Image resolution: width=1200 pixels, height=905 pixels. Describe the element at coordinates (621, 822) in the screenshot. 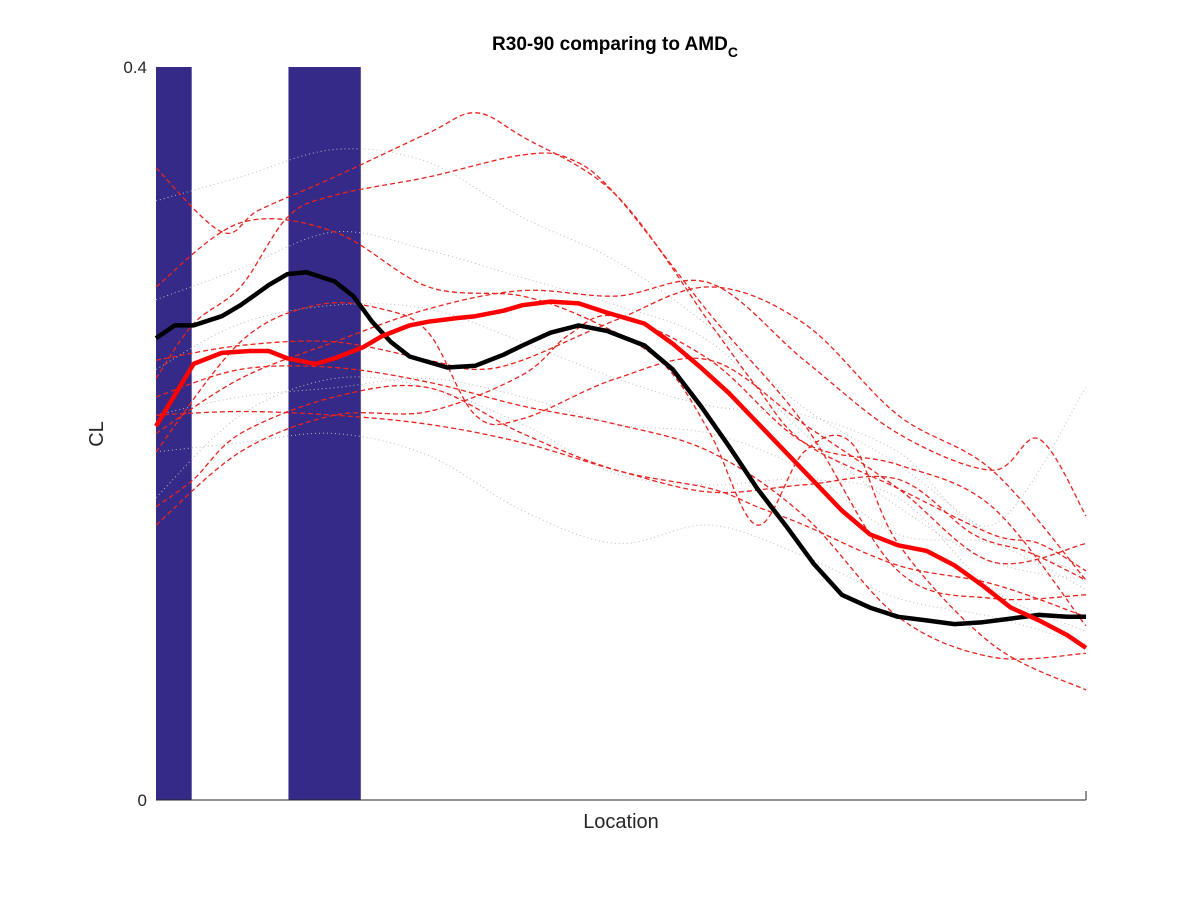

I see `x-axis-label: Location` at that location.